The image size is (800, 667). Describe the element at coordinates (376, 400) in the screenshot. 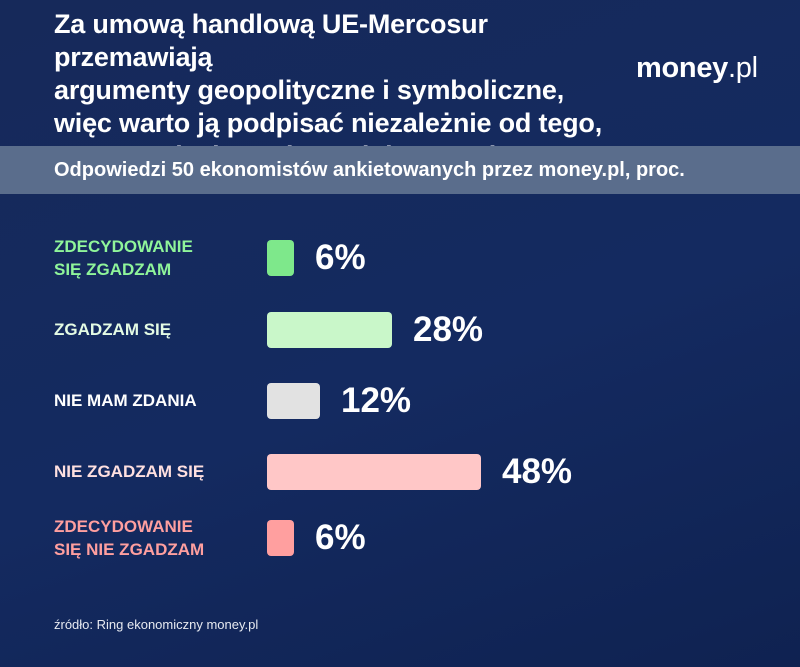

I see `value-label: 12%` at that location.